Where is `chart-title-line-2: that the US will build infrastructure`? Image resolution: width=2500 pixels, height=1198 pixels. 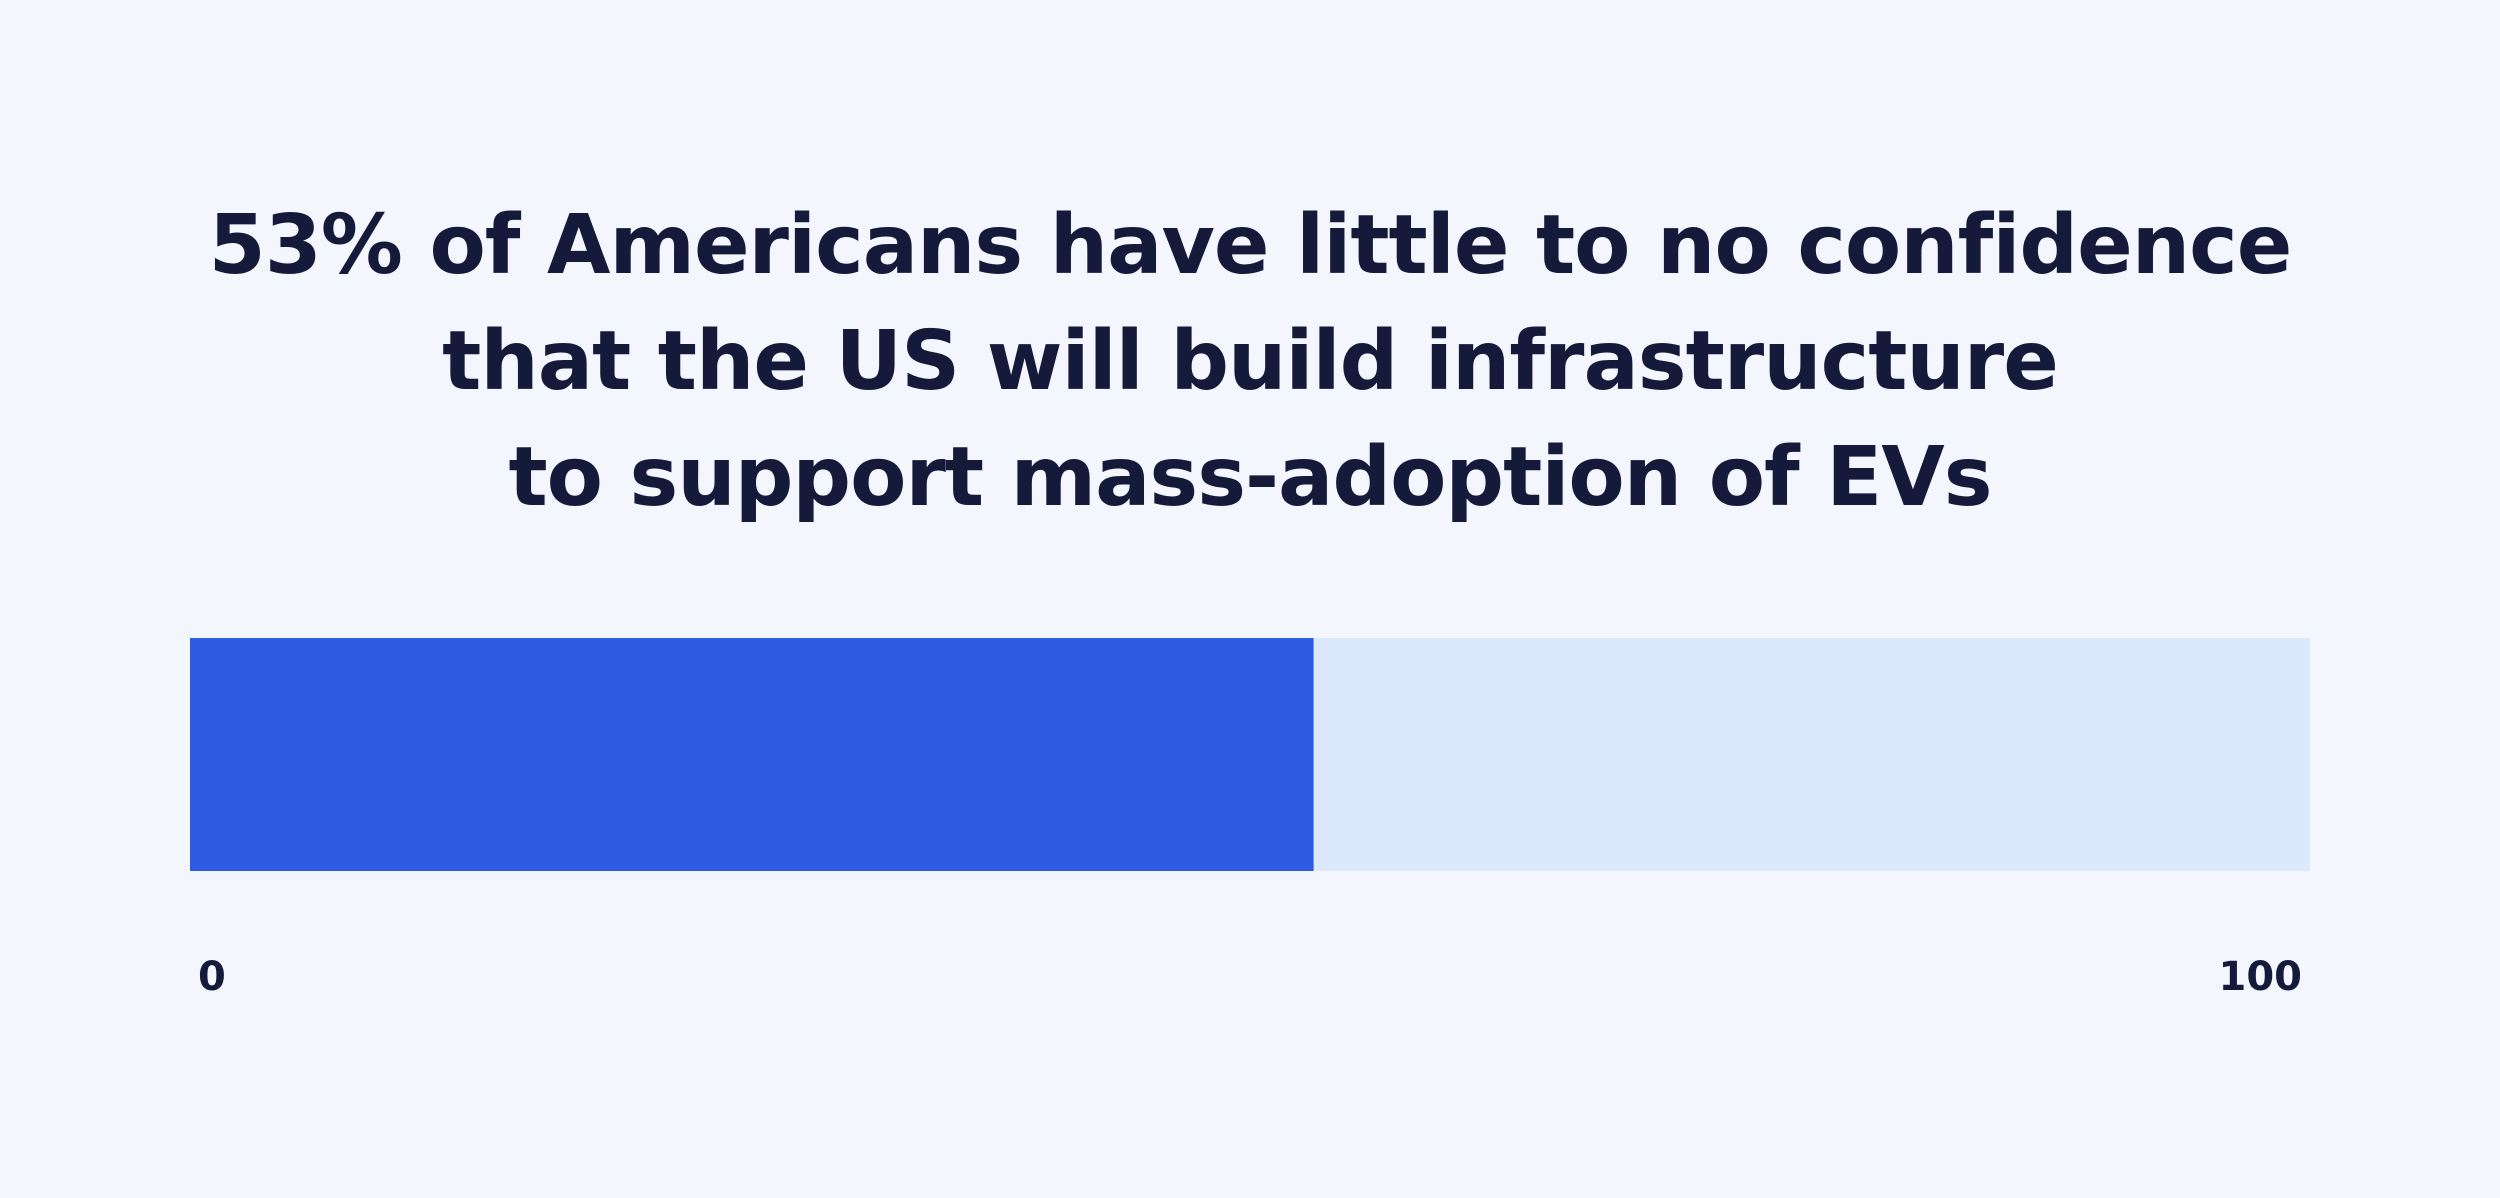 chart-title-line-2: that the US will build infrastructure is located at coordinates (1250, 361).